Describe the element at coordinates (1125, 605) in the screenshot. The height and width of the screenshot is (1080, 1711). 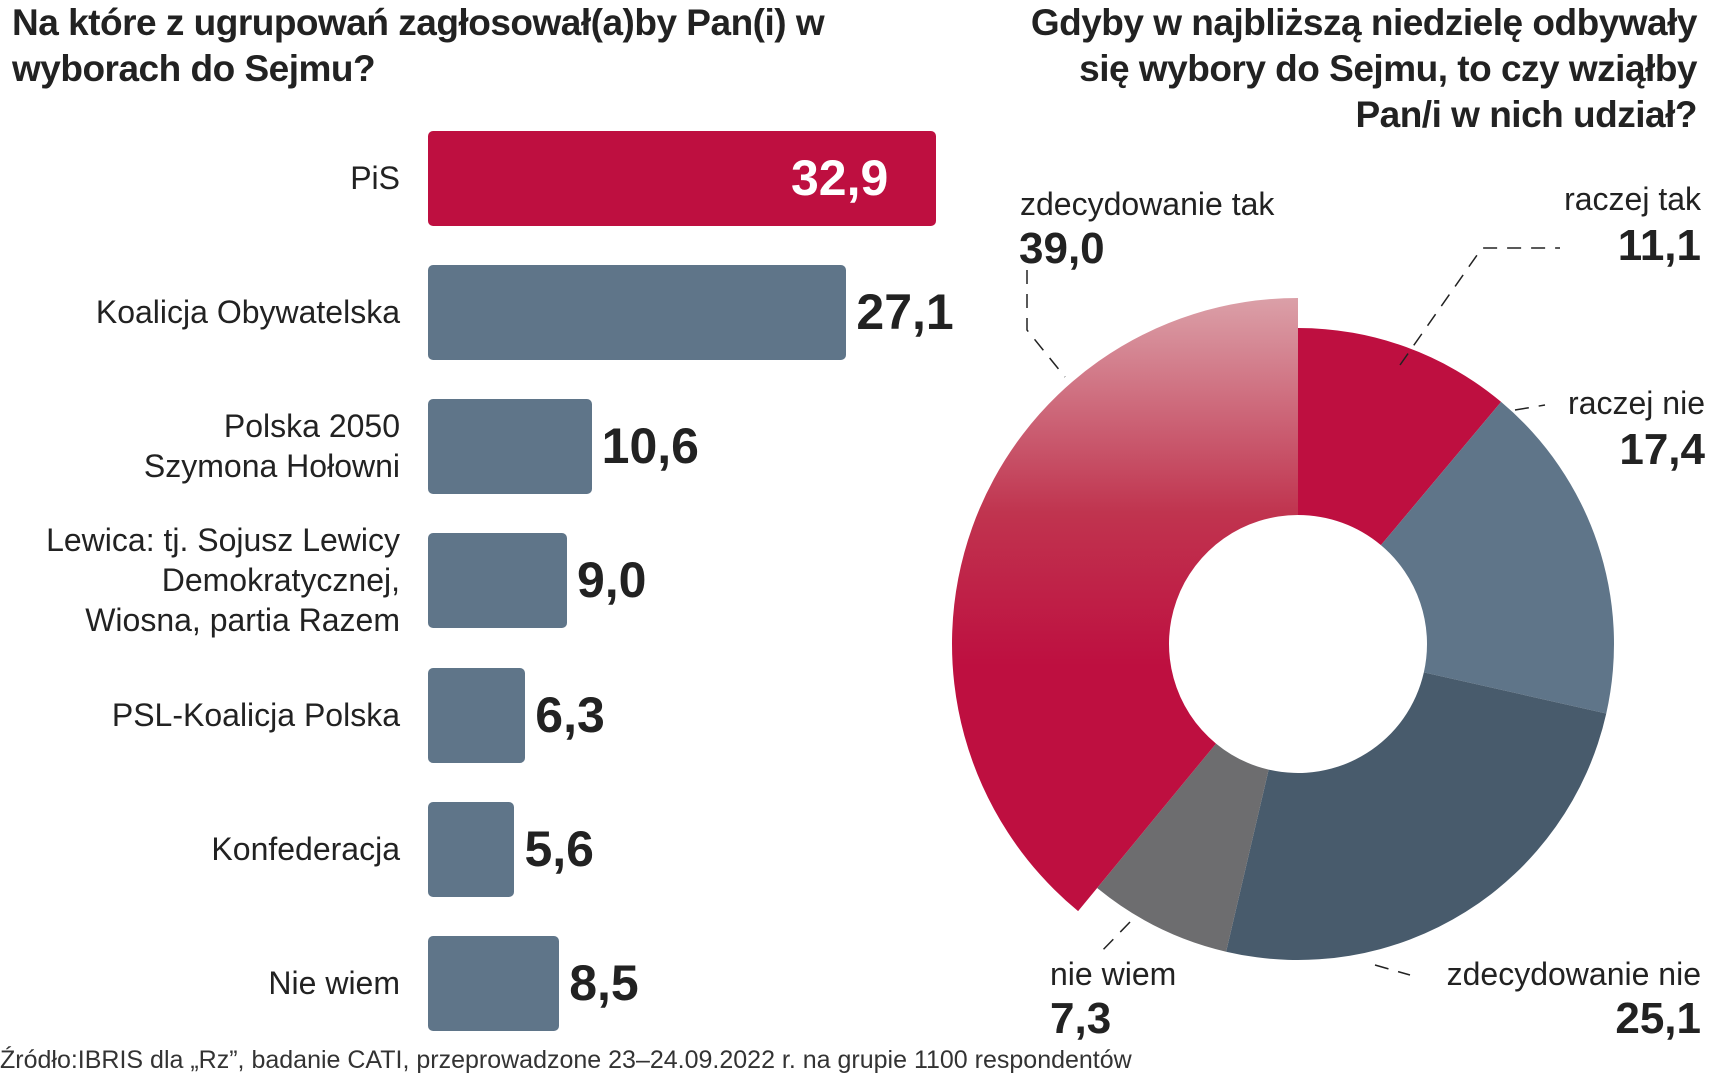
I see `donut-slice-zdecydowanie-tak` at that location.